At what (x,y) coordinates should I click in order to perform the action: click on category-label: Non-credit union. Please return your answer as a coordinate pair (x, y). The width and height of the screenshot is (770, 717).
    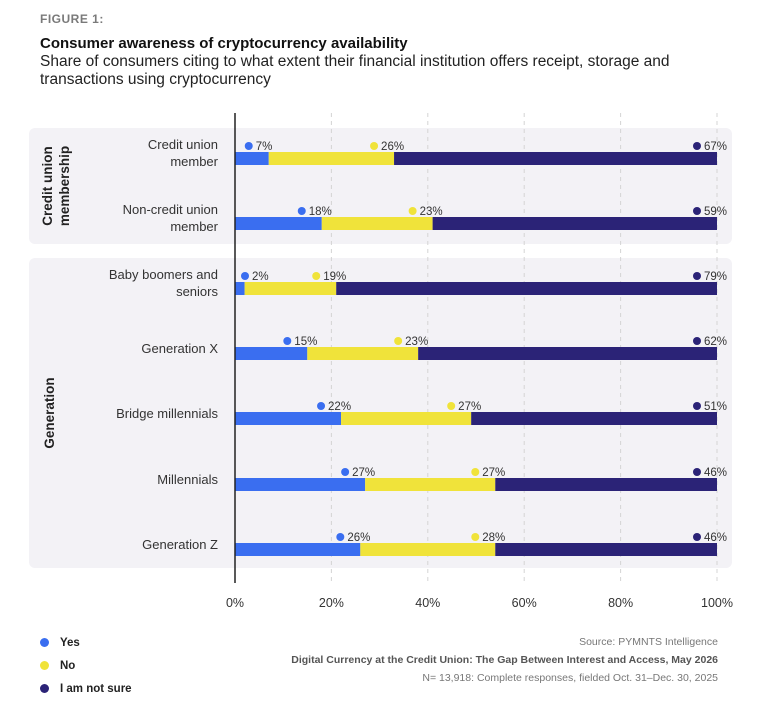
    Looking at the image, I should click on (170, 209).